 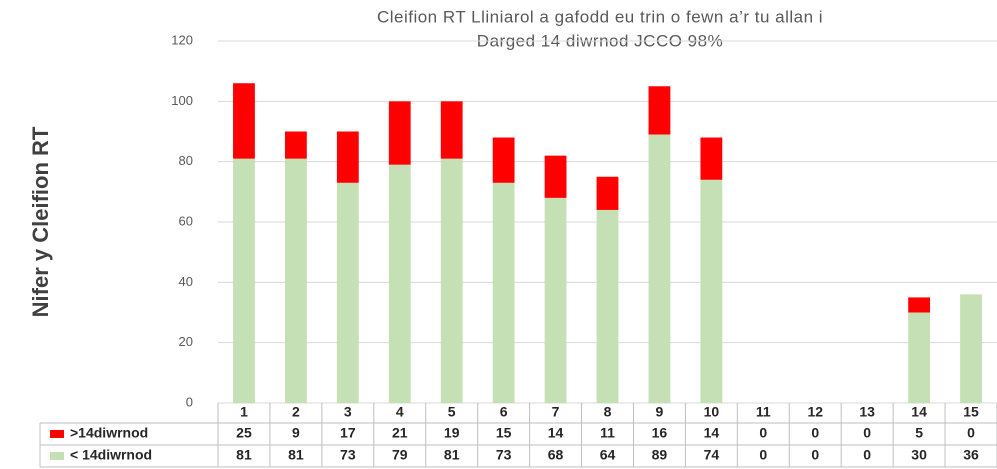 I want to click on x-tick-label: 10, so click(x=712, y=412).